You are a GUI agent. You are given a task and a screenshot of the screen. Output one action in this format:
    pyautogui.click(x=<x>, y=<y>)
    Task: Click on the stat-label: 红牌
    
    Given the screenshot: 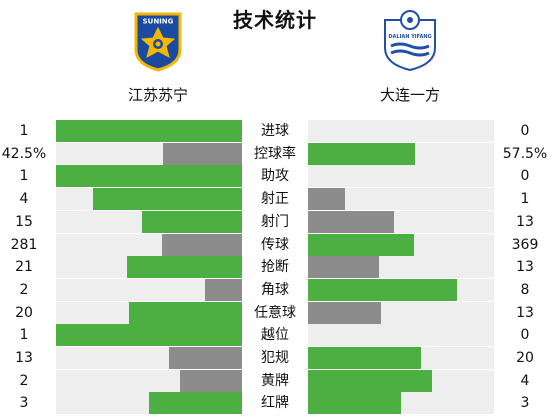 What is the action you would take?
    pyautogui.click(x=275, y=403)
    